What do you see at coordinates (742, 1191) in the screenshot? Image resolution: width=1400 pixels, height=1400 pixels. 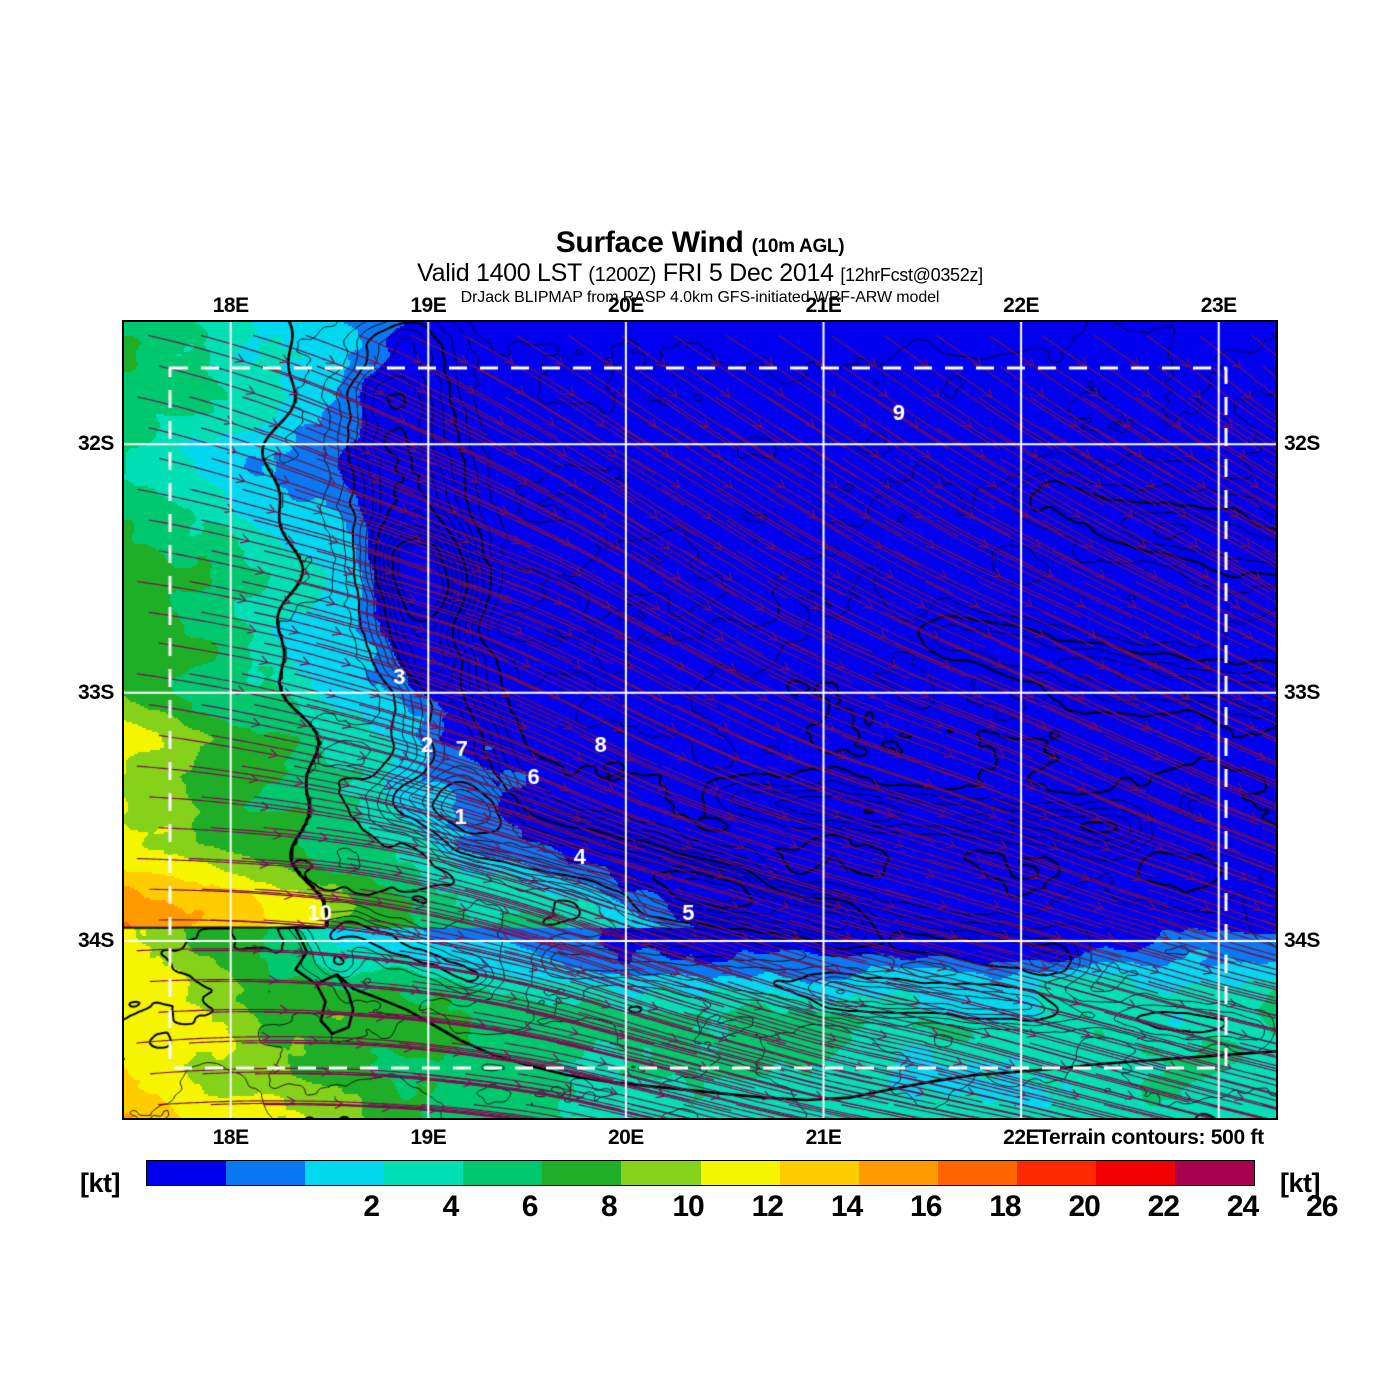 I see `colorbar: 2 4 6 8 10 12 14 16 18 20 22 24 26` at bounding box center [742, 1191].